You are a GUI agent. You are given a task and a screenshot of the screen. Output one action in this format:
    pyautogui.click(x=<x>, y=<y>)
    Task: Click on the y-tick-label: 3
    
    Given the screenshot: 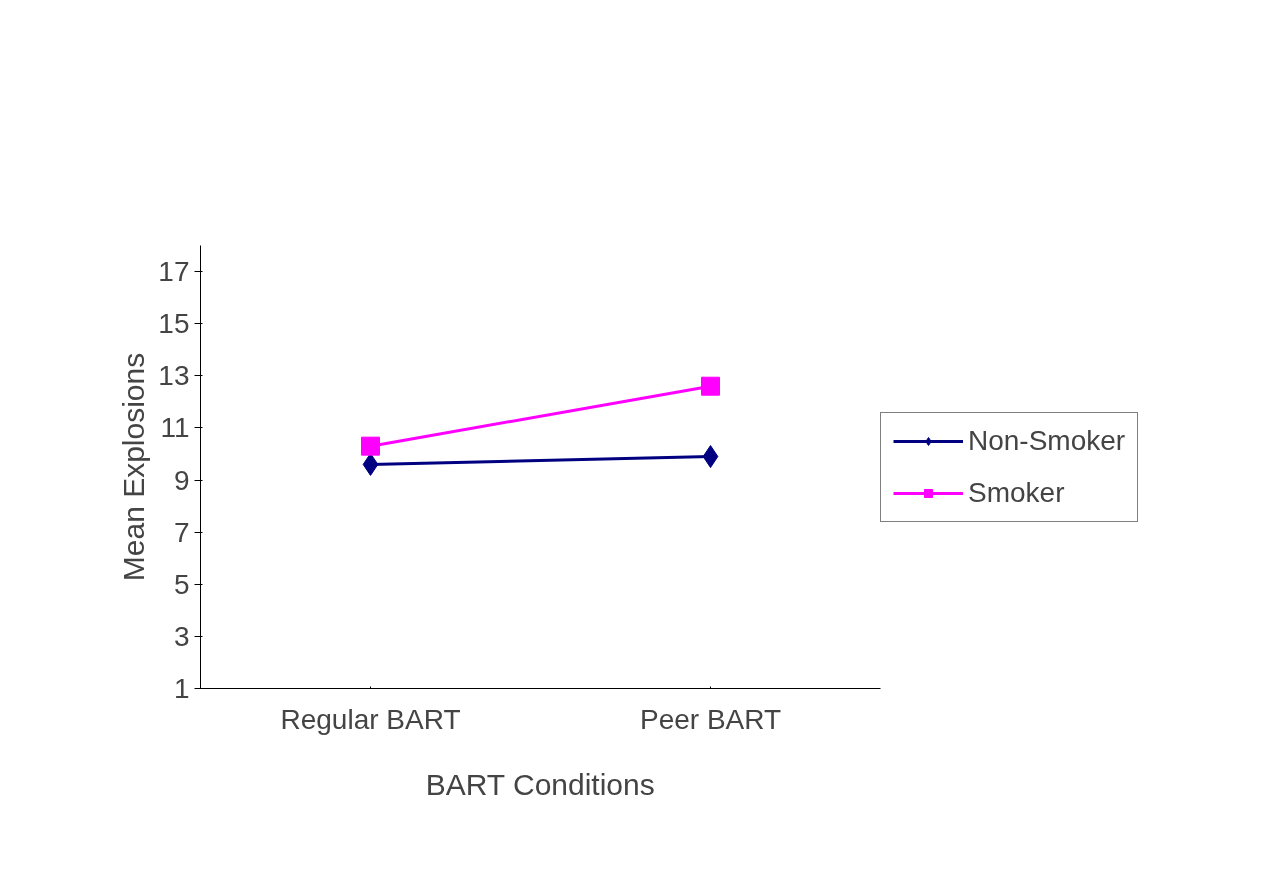 What is the action you would take?
    pyautogui.click(x=181, y=636)
    